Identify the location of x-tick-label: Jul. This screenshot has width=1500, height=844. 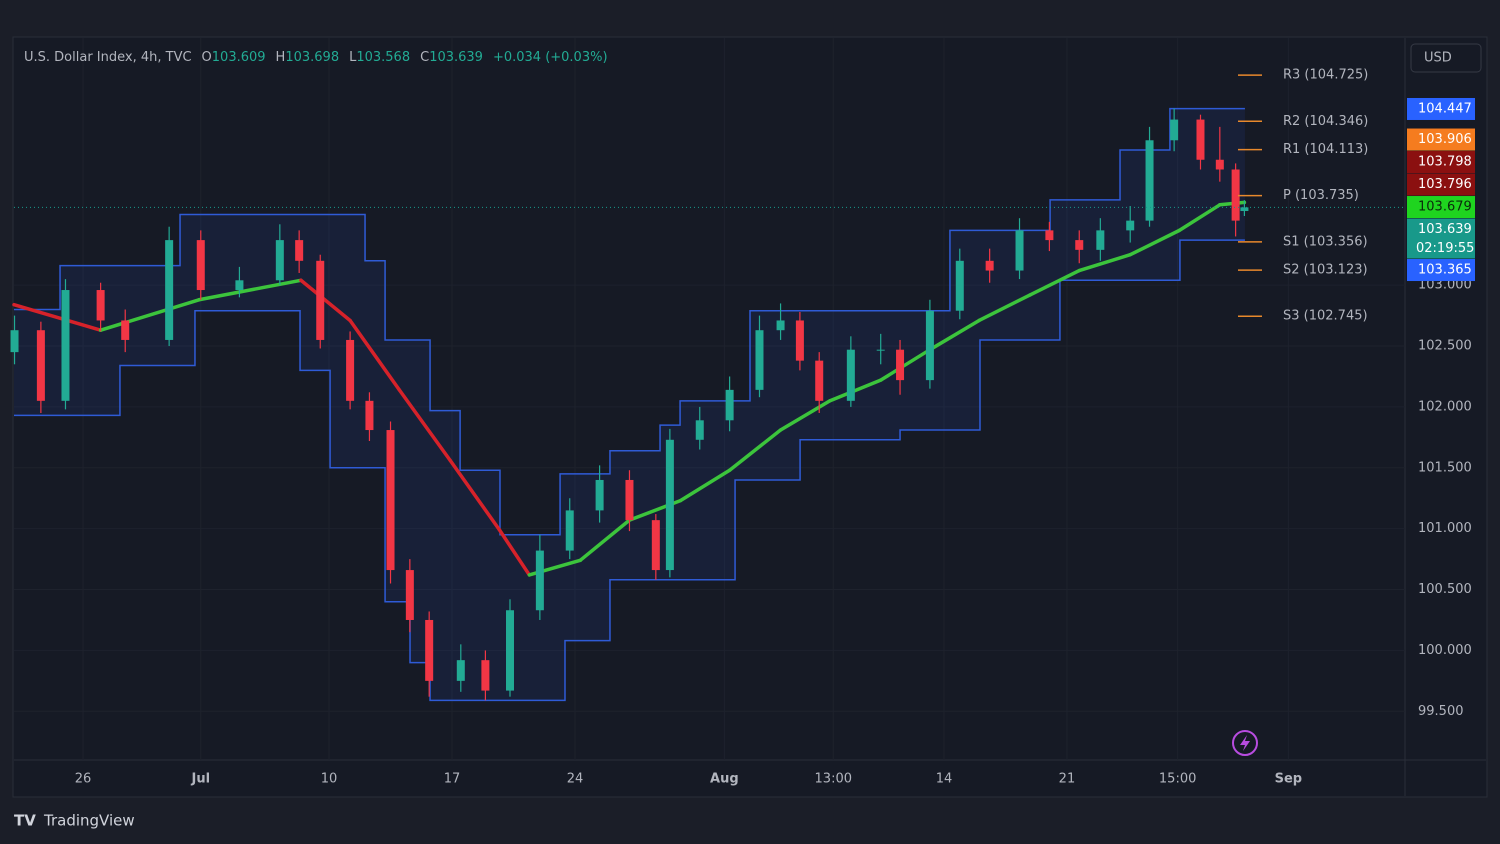
(200, 779).